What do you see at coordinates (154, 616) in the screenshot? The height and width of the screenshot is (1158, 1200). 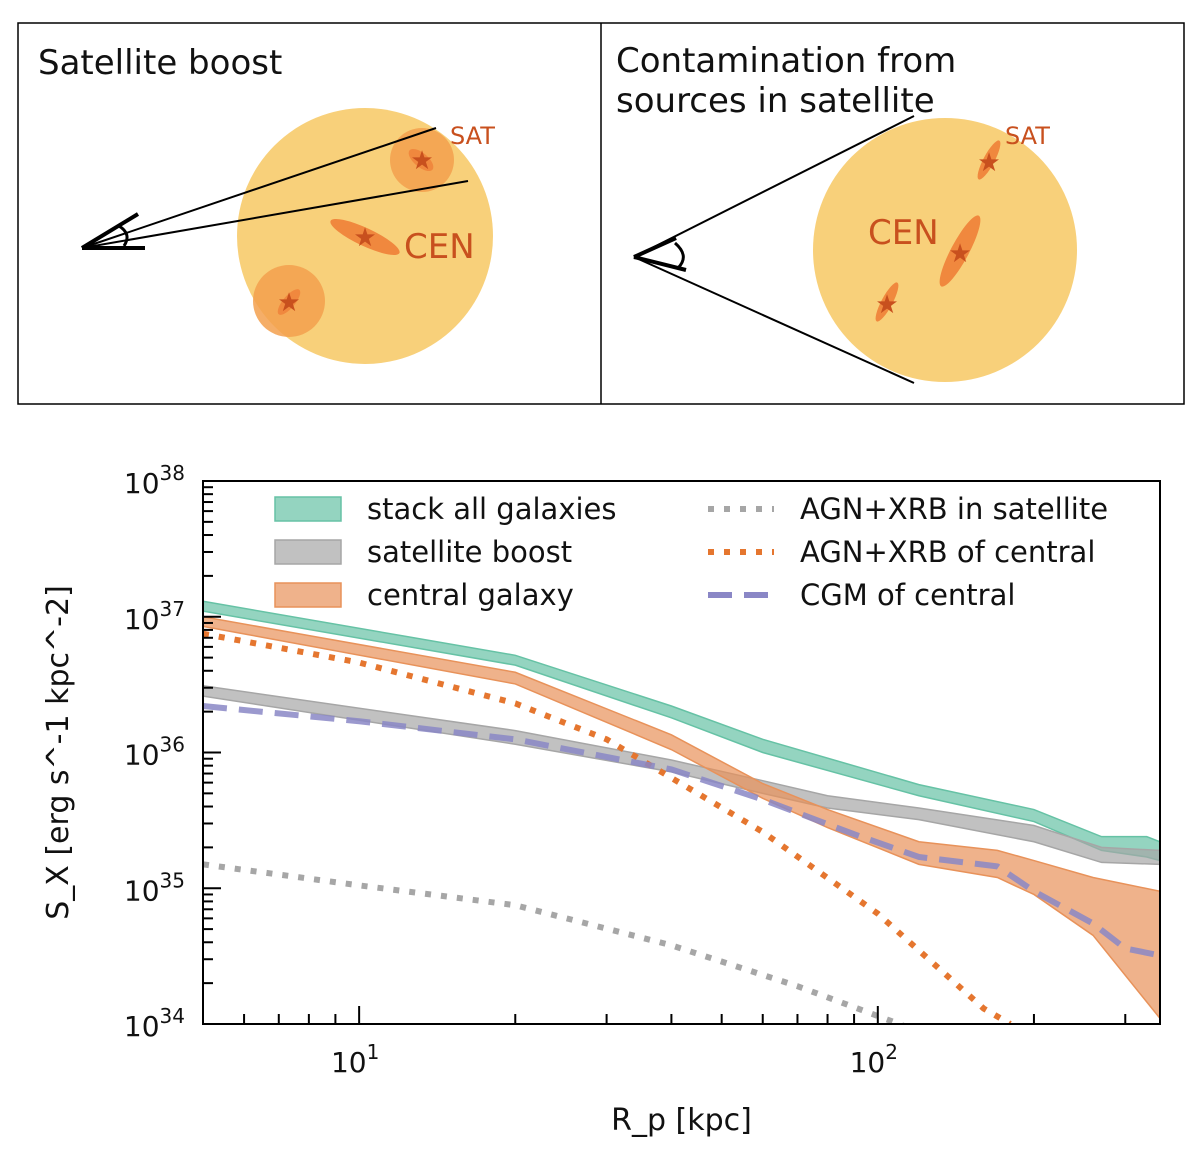 I see `y-tick-label: 1037` at bounding box center [154, 616].